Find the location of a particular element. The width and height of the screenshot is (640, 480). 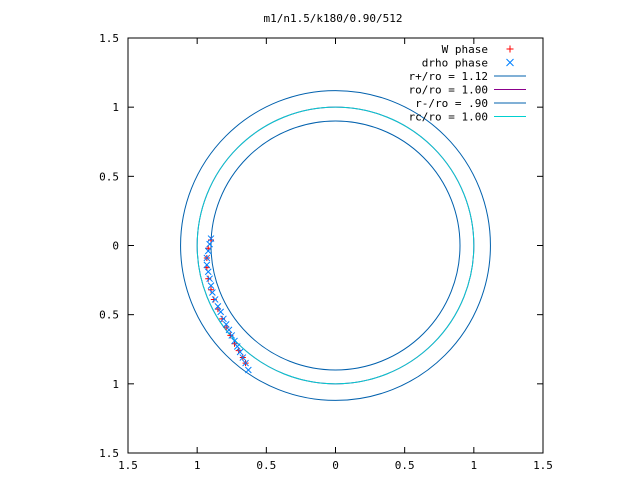

legend-label: r+/ro = 1.12 is located at coordinates (448, 76).